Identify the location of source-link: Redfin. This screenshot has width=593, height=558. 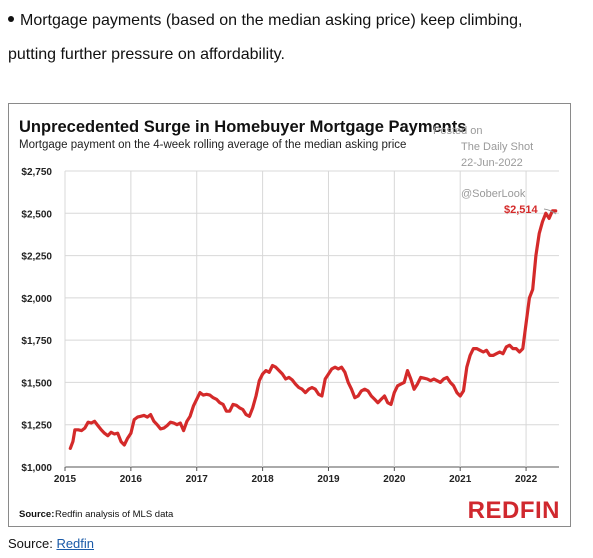
(75, 543).